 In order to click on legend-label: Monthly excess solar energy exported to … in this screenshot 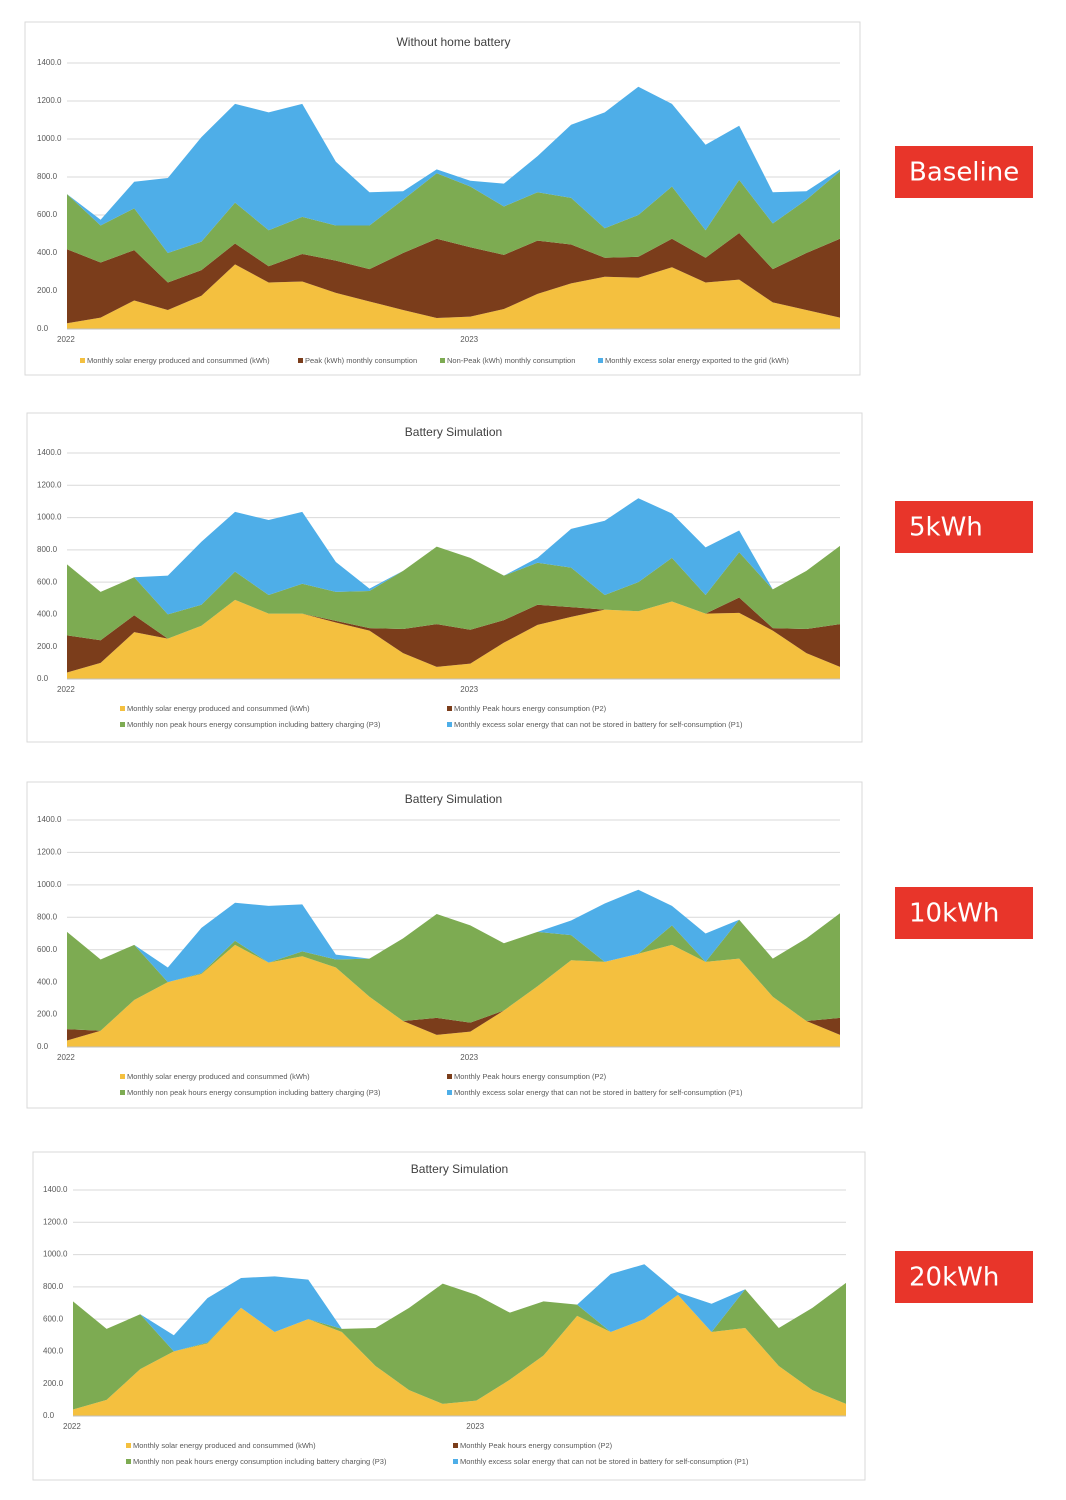, I will do `click(697, 360)`.